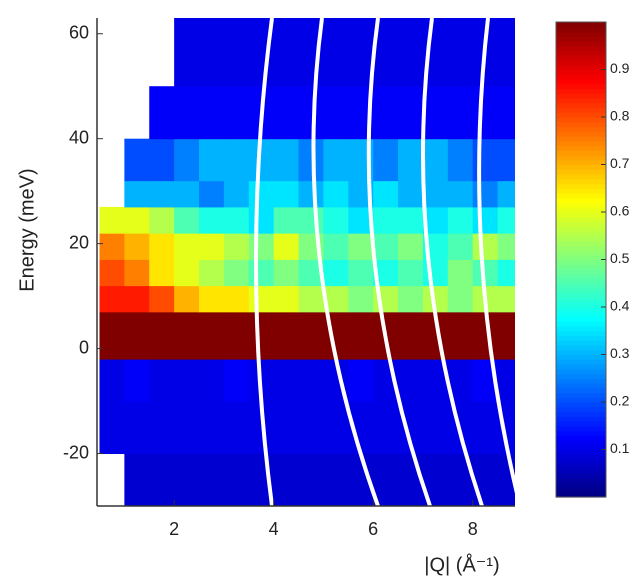 This screenshot has width=638, height=581. I want to click on colorbar-tick-label: 0.3, so click(620, 353).